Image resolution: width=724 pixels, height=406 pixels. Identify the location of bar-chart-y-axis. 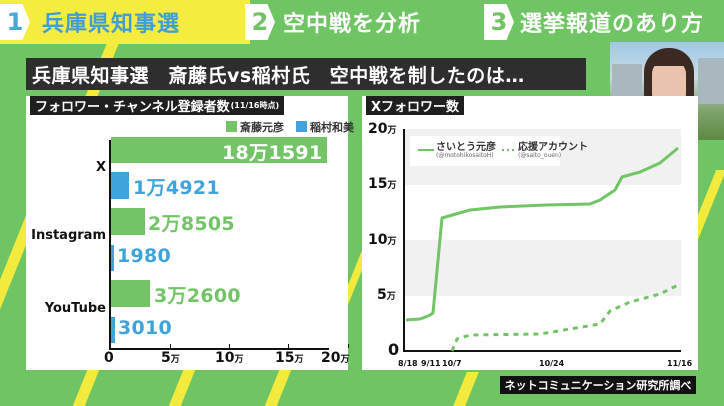
(110, 245).